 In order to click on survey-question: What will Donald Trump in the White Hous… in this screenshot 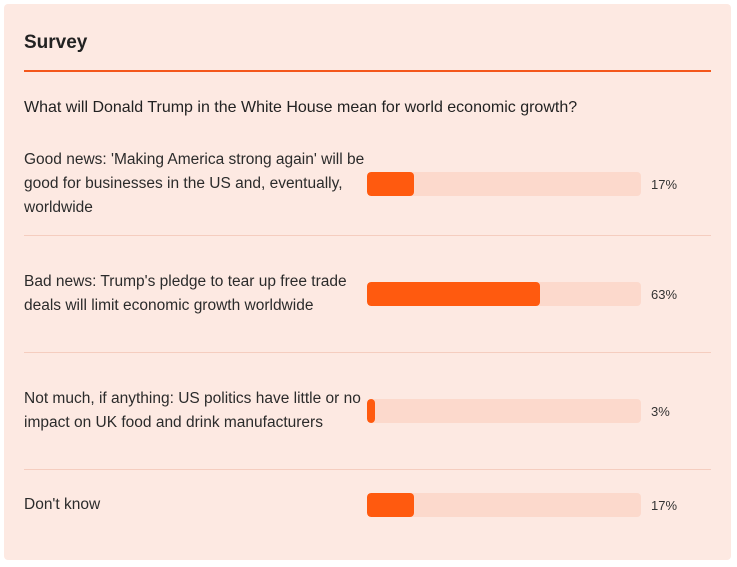, I will do `click(301, 107)`.